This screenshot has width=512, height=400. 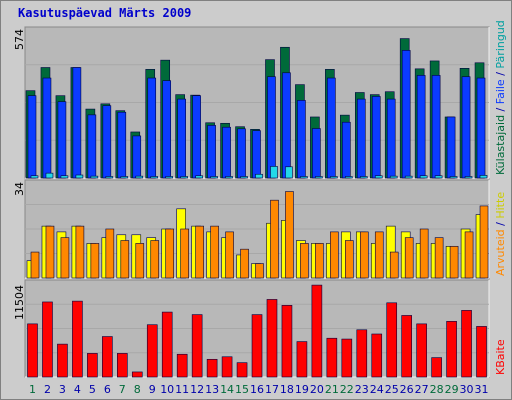 I want to click on x-tick-22: 22, so click(x=347, y=389).